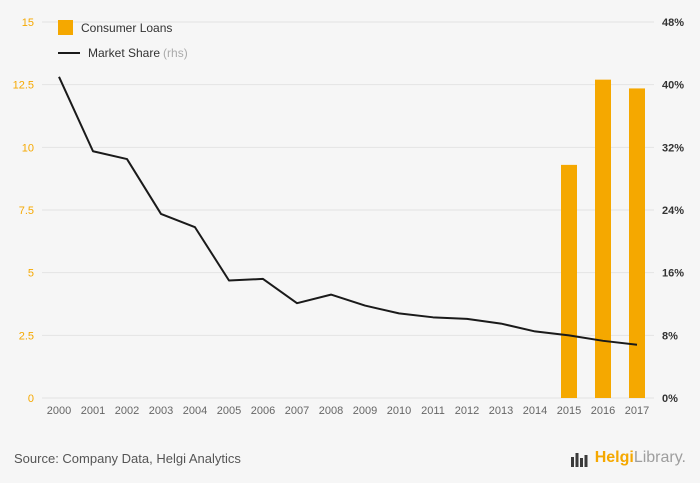 This screenshot has width=700, height=483. What do you see at coordinates (659, 457) in the screenshot?
I see `logo-text-library: Library.` at bounding box center [659, 457].